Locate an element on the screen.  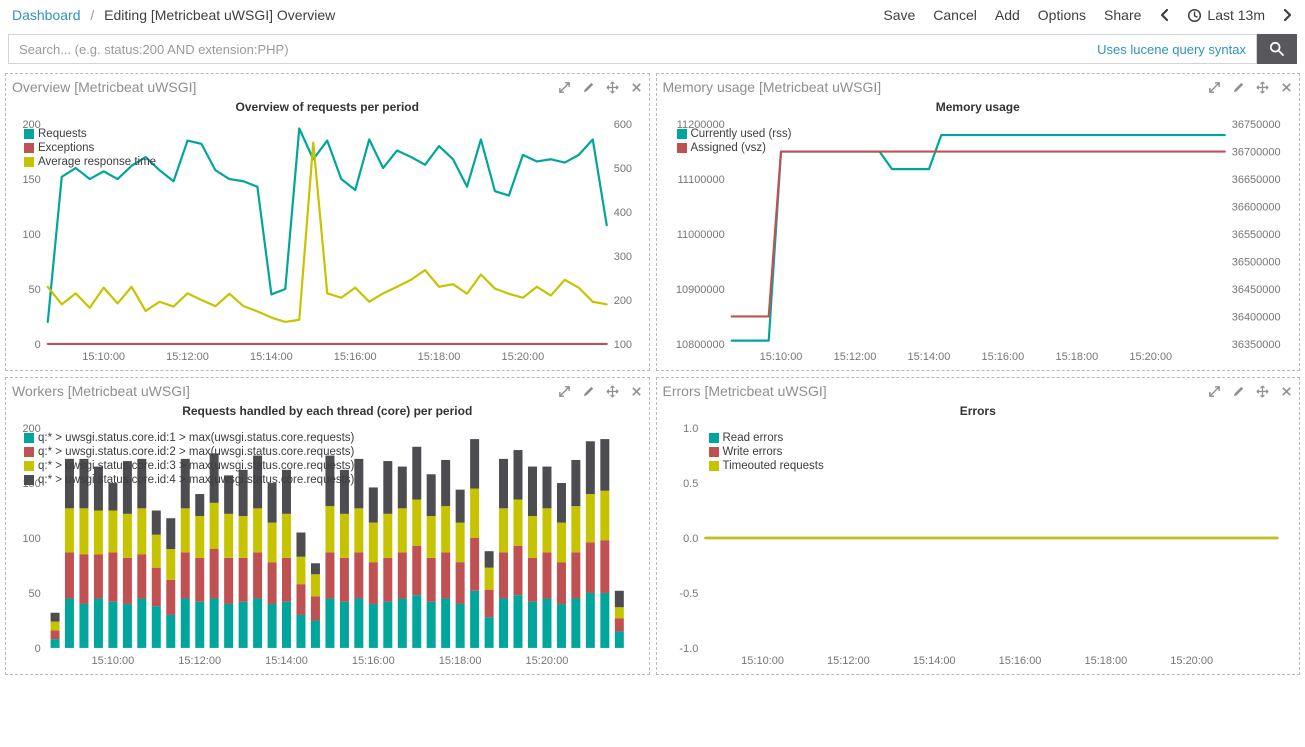
legend-item: Write errors is located at coordinates (766, 452).